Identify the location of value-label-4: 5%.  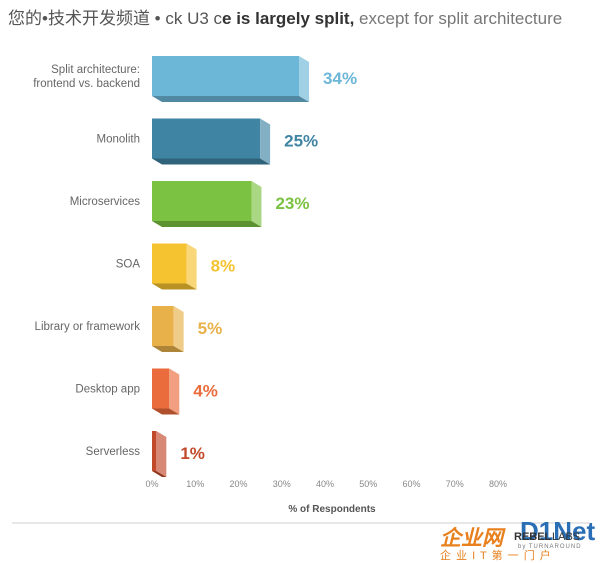
(210, 328).